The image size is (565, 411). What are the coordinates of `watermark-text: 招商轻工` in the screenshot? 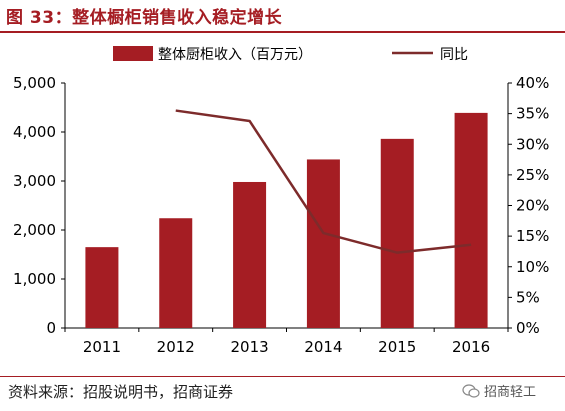 It's located at (510, 392).